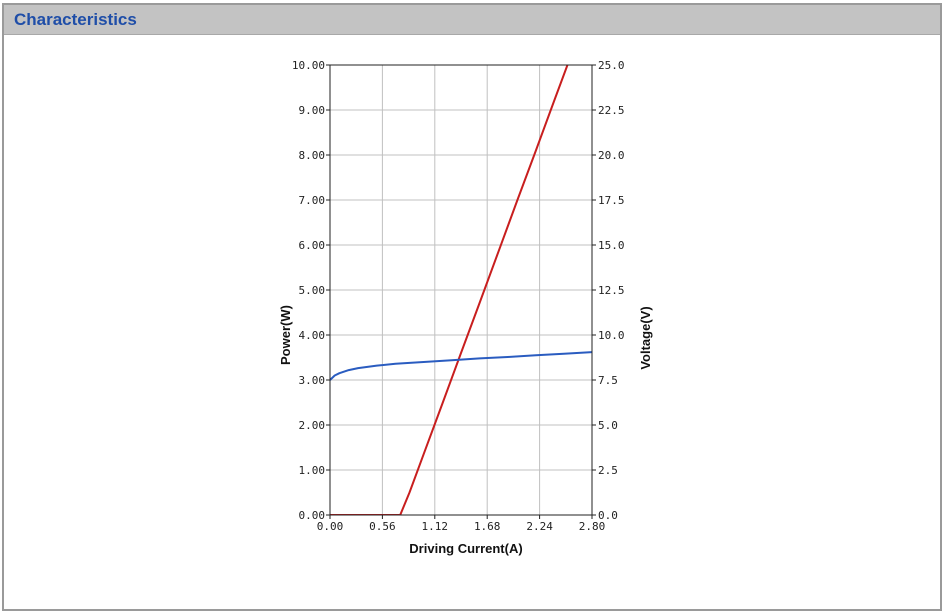 The width and height of the screenshot is (944, 613). Describe the element at coordinates (611, 155) in the screenshot. I see `y2-tick-label: 20.0` at that location.